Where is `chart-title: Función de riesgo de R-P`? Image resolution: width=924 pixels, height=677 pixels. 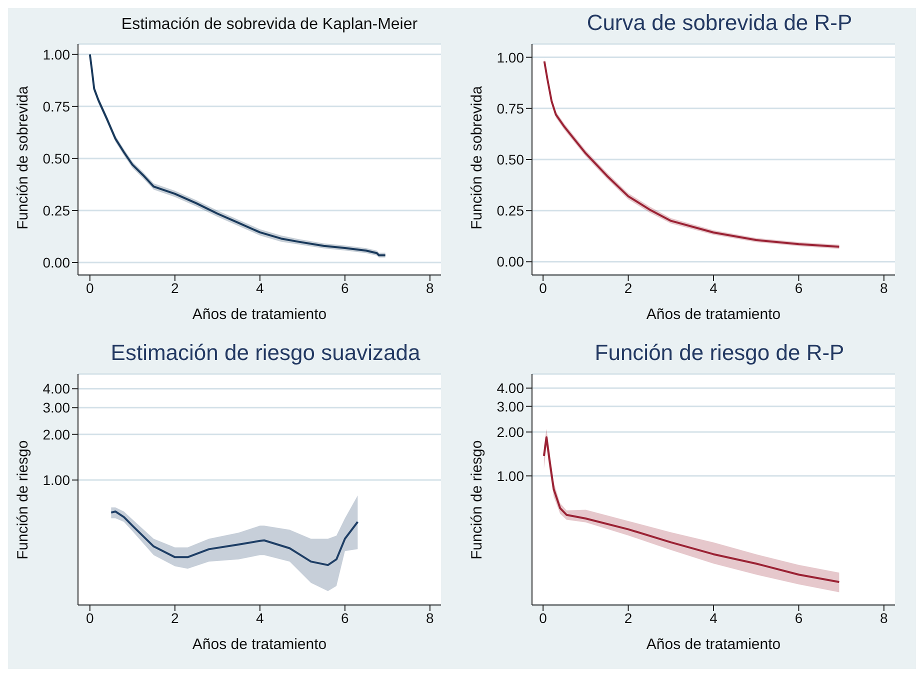 chart-title: Función de riesgo de R-P is located at coordinates (720, 353).